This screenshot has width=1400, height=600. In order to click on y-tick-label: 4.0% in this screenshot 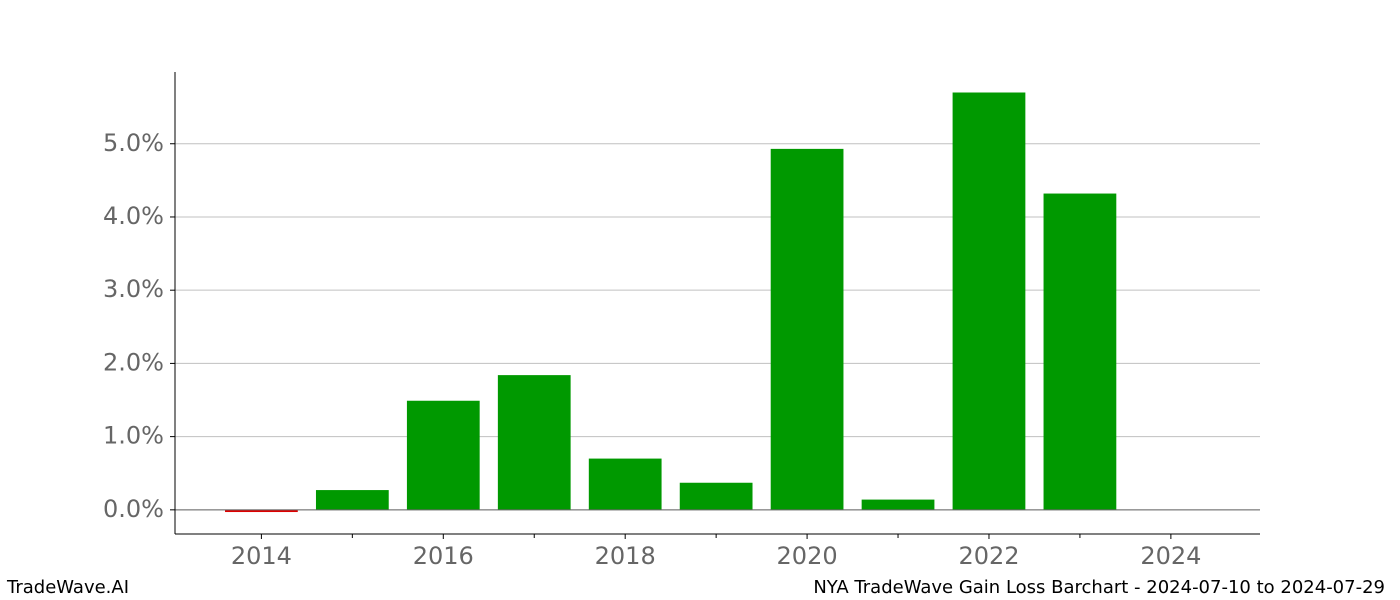, I will do `click(133, 216)`.